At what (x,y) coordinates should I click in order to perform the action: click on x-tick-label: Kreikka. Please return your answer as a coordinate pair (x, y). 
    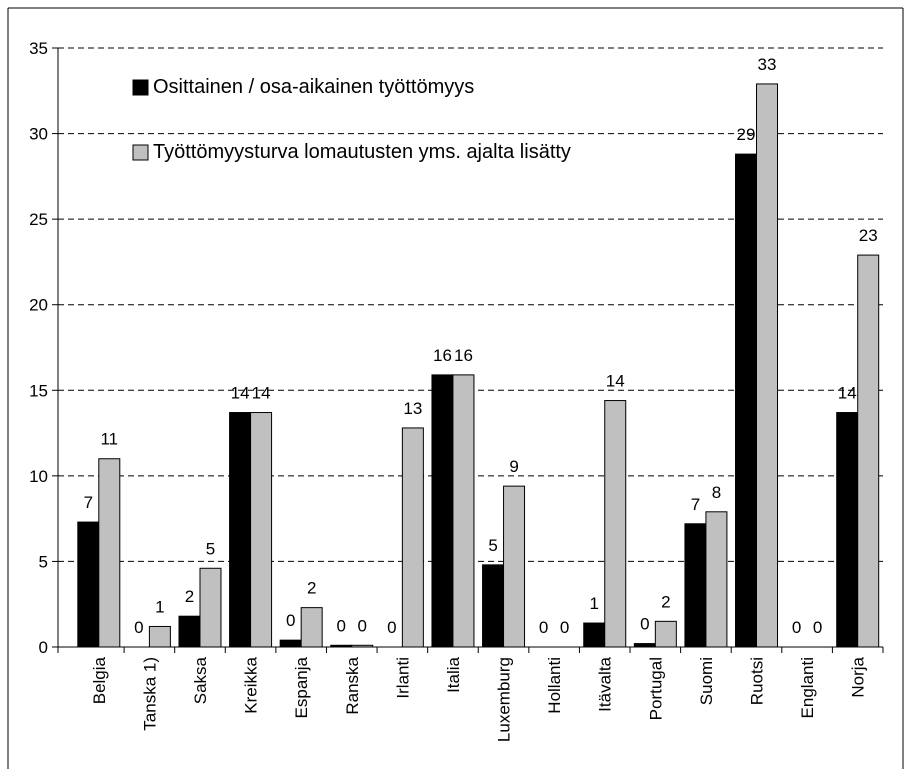
    Looking at the image, I should click on (251, 684).